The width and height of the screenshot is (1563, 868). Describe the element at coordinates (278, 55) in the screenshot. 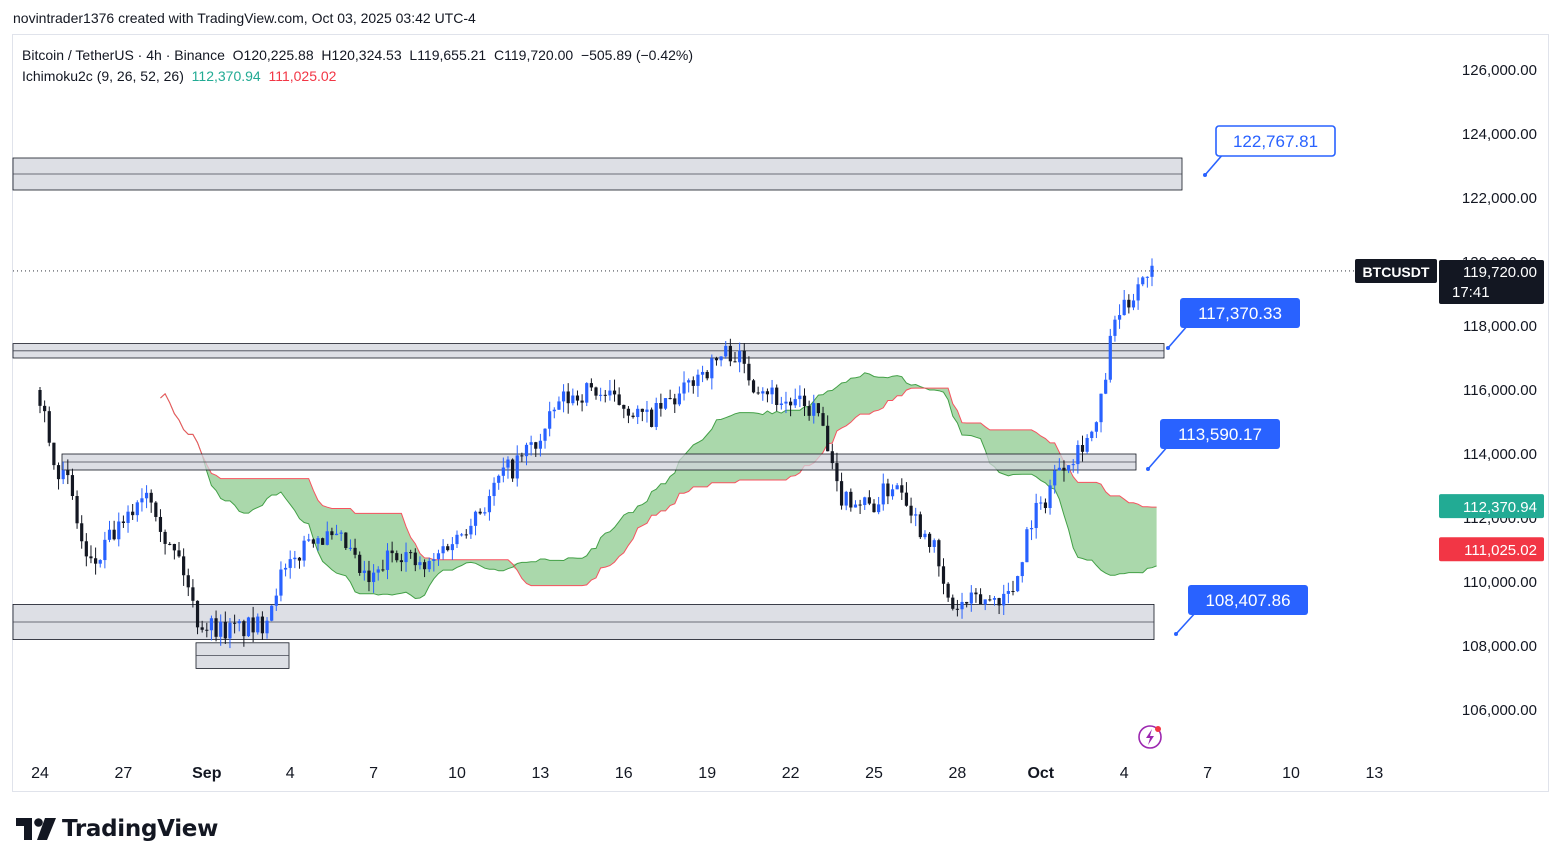

I see `open-value: 120,225.88` at that location.